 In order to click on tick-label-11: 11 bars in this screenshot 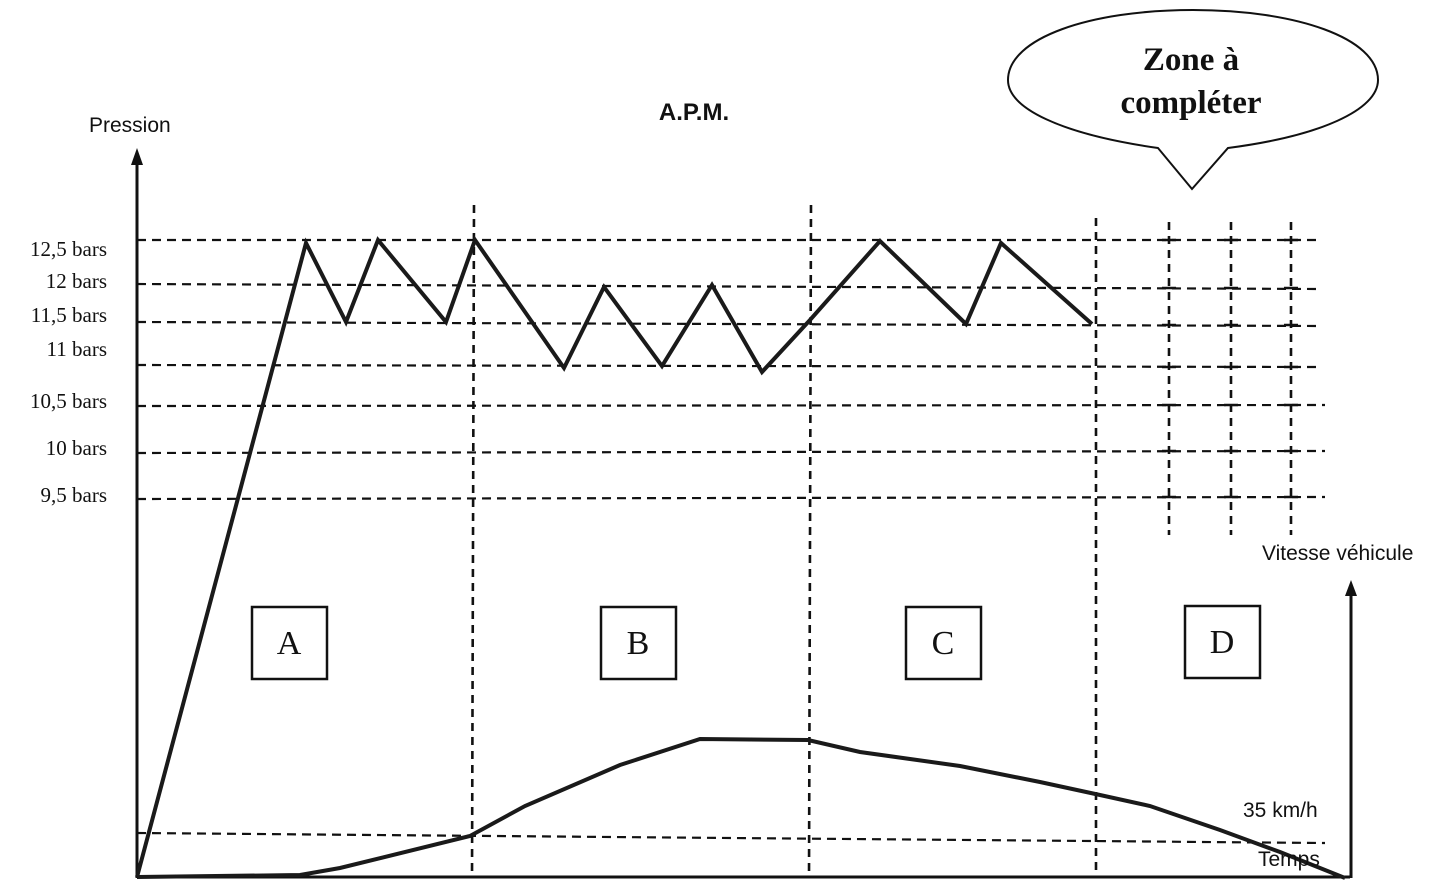, I will do `click(77, 349)`.